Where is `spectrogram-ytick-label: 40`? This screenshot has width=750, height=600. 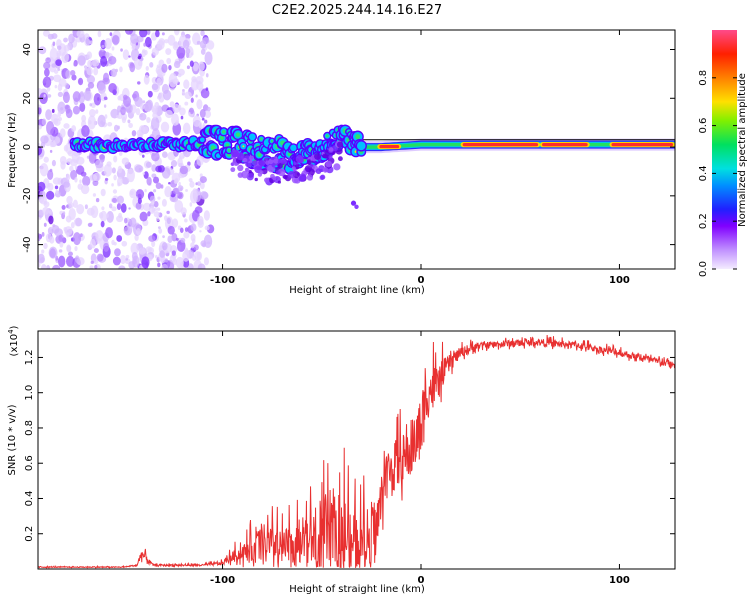 spectrogram-ytick-label: 40 is located at coordinates (27, 49).